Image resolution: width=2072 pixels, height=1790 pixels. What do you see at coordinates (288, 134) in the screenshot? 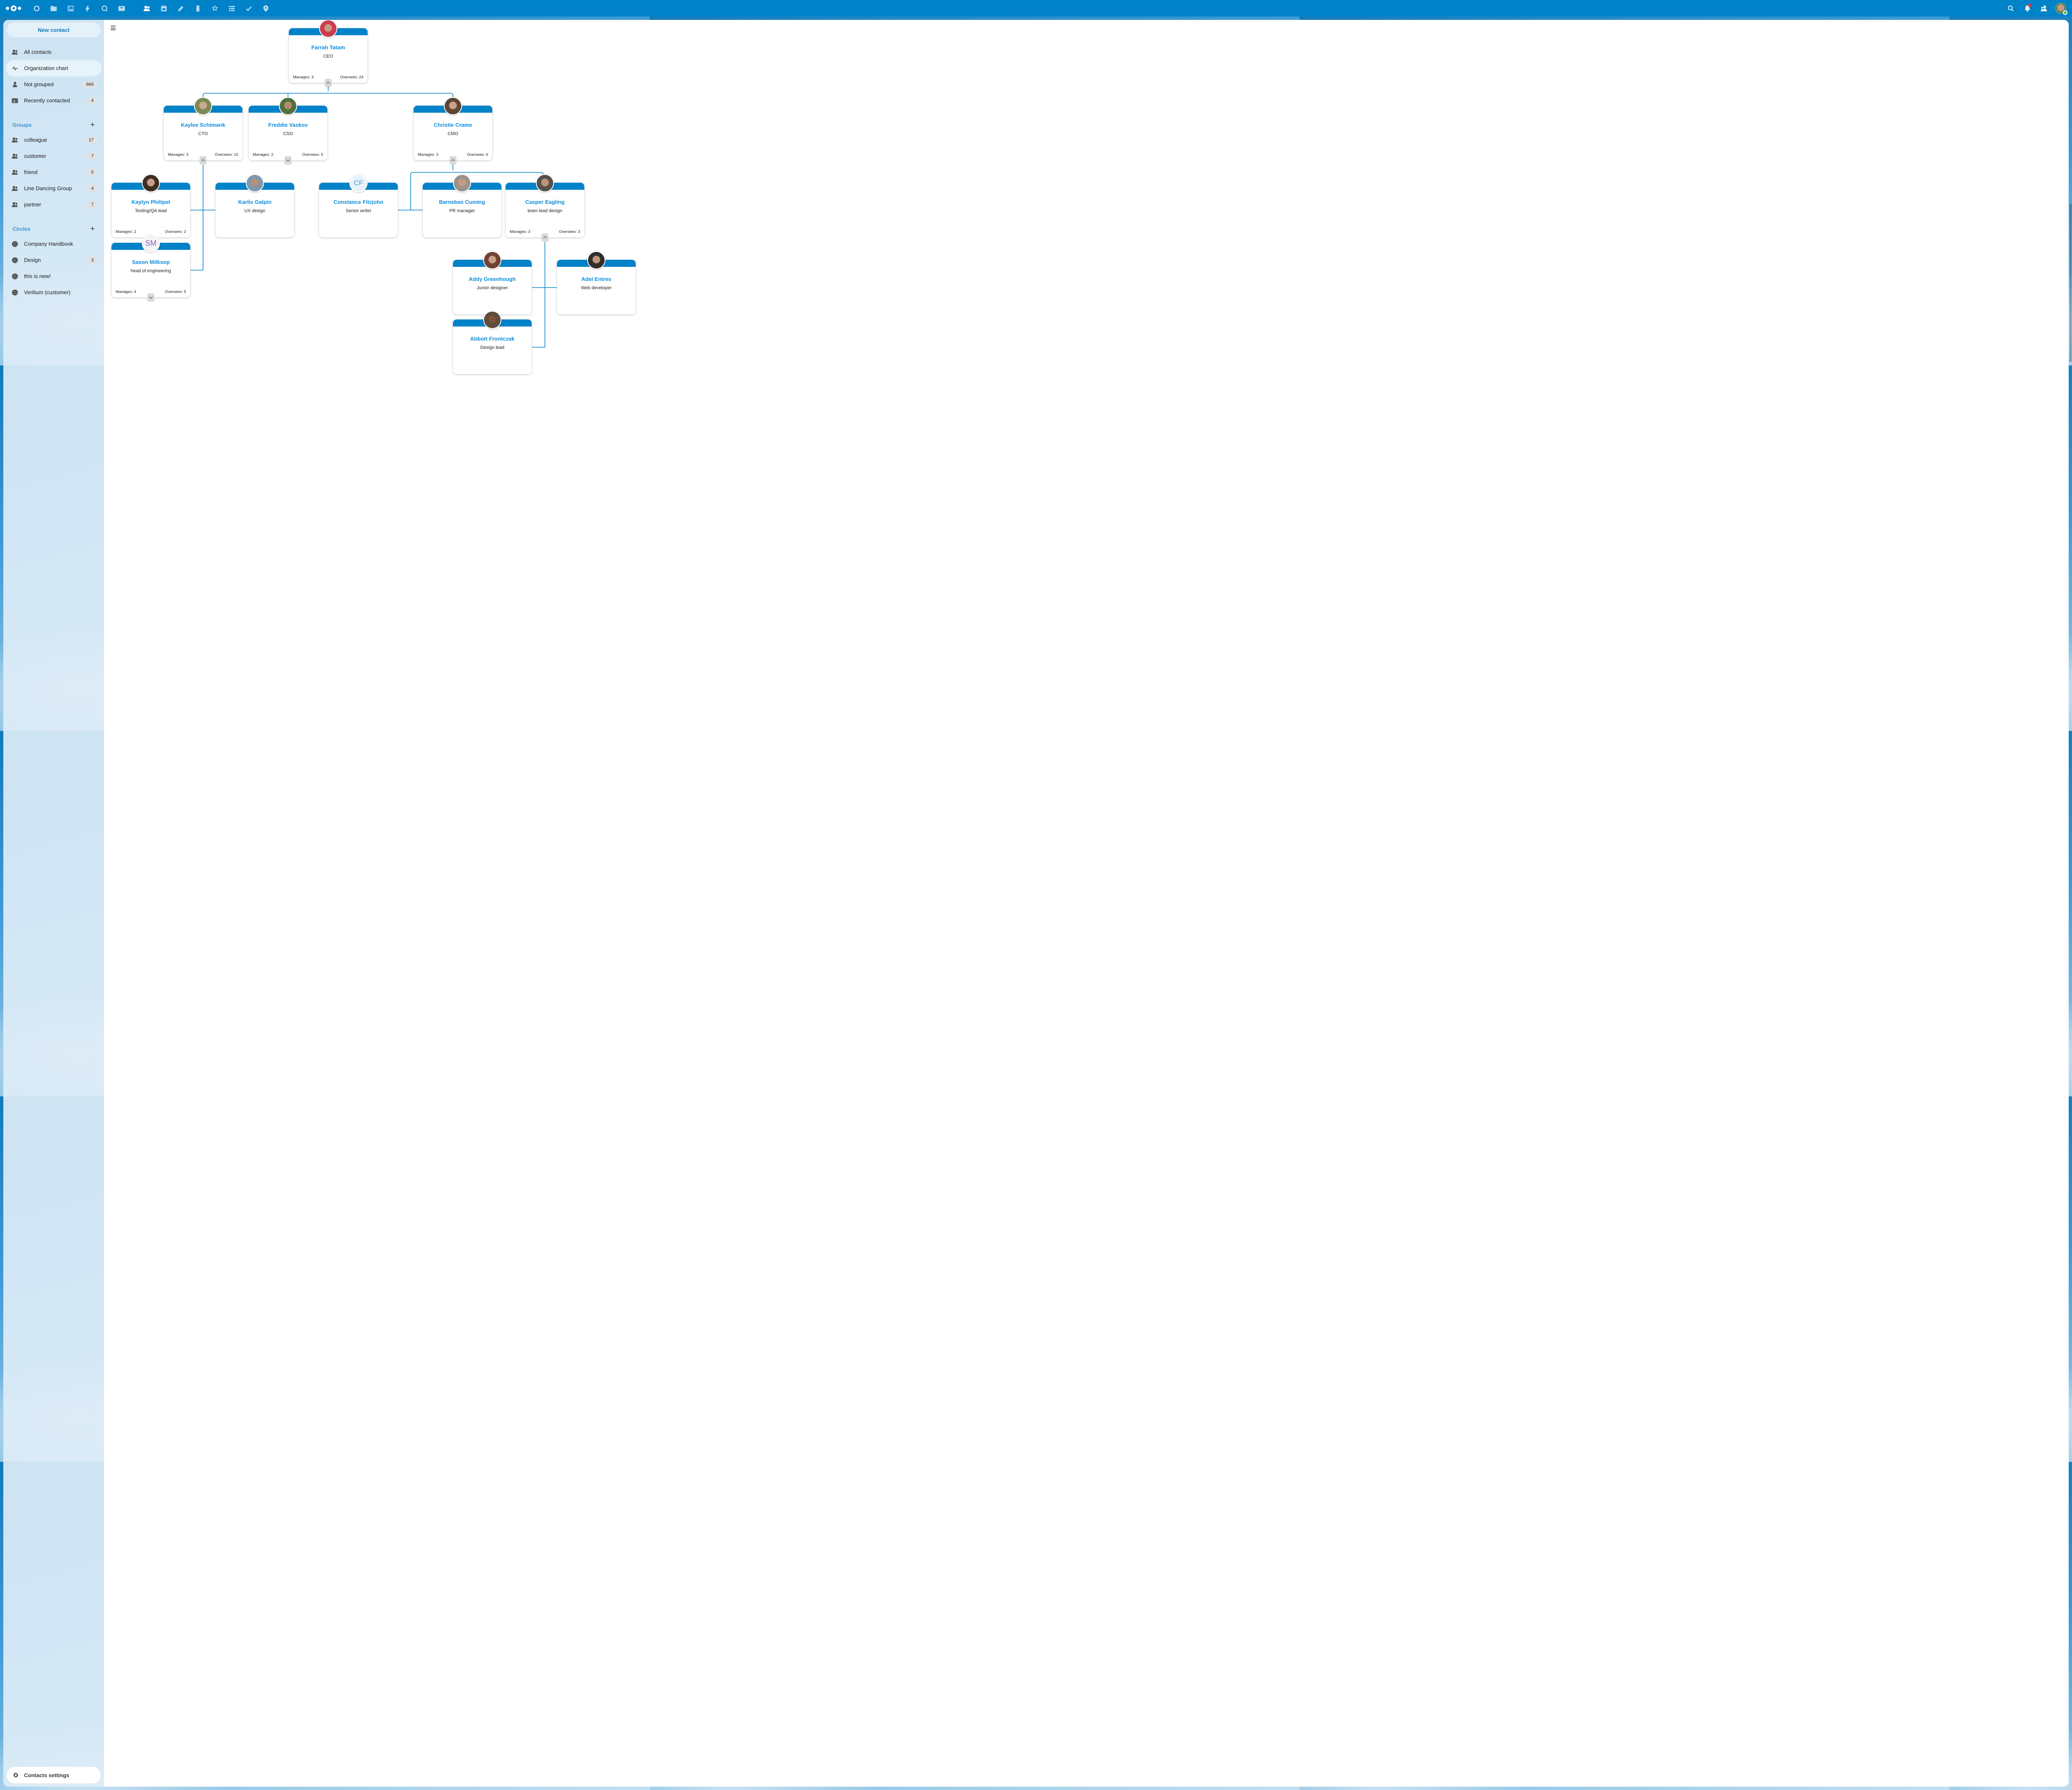
I see `contact-role: CSO` at bounding box center [288, 134].